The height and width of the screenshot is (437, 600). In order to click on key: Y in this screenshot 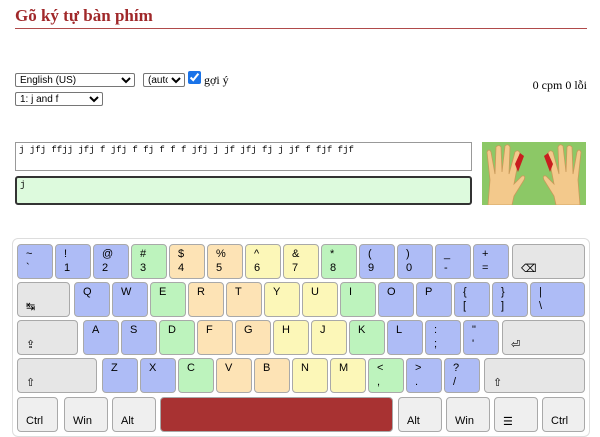, I will do `click(282, 299)`.